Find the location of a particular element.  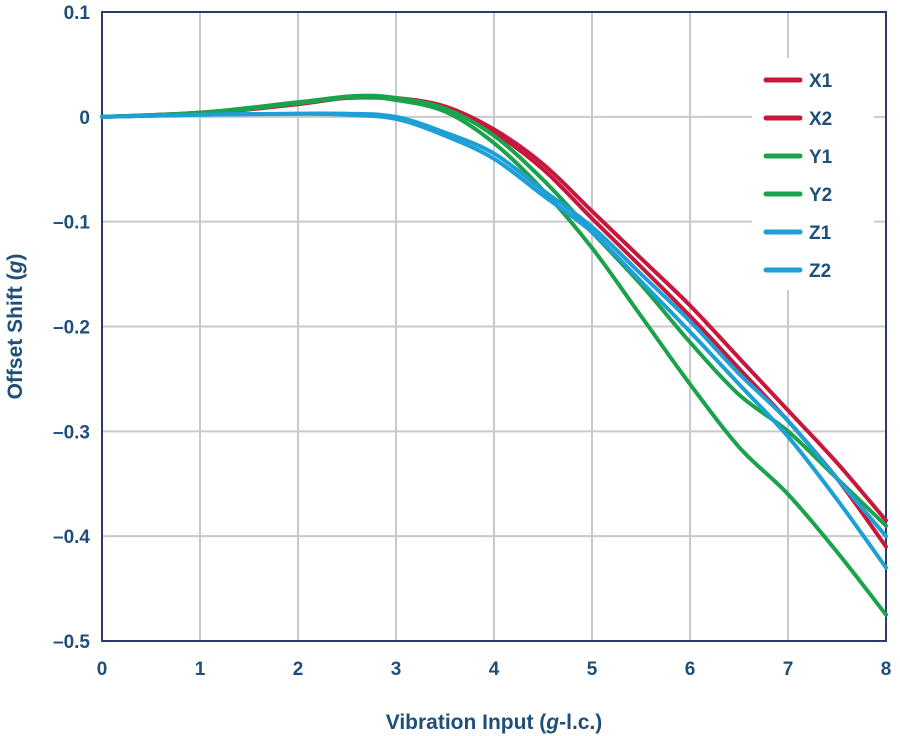

legend-label-z2: Z2 is located at coordinates (820, 271).